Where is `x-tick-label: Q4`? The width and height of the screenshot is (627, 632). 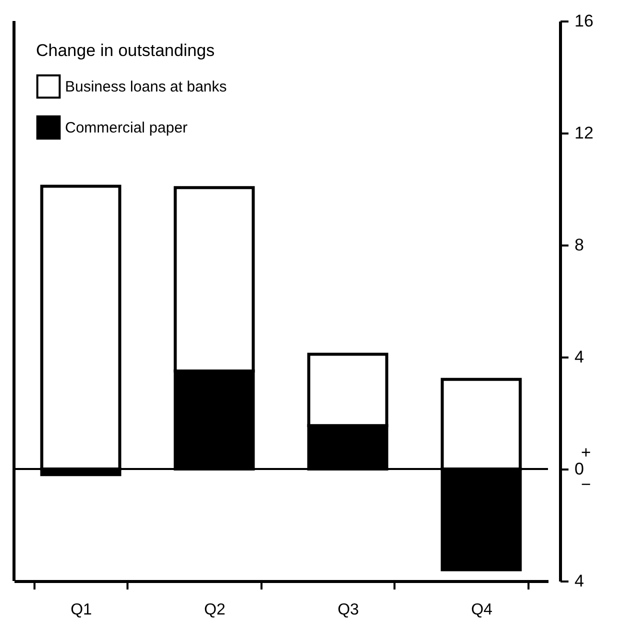
x-tick-label: Q4 is located at coordinates (482, 610).